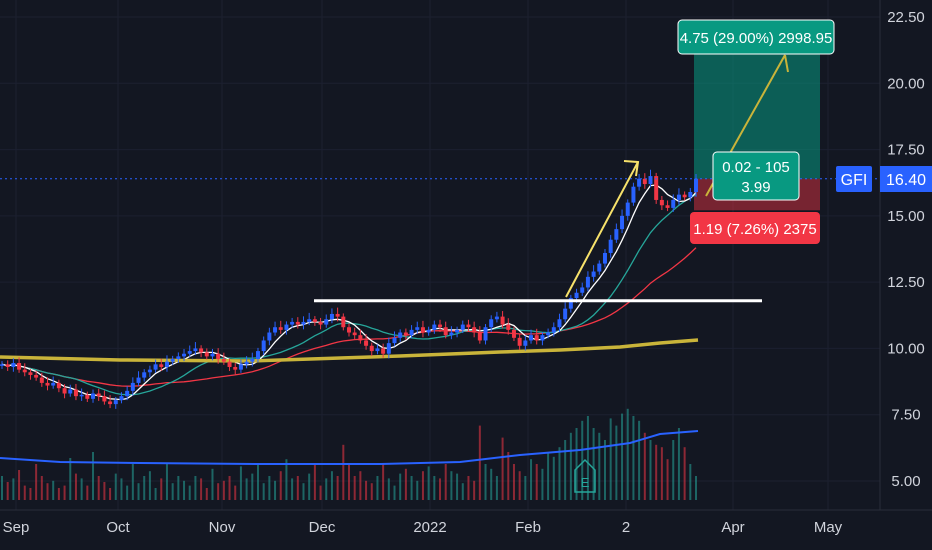 This screenshot has width=932, height=550. I want to click on price-tick-4: 12.50, so click(906, 282).